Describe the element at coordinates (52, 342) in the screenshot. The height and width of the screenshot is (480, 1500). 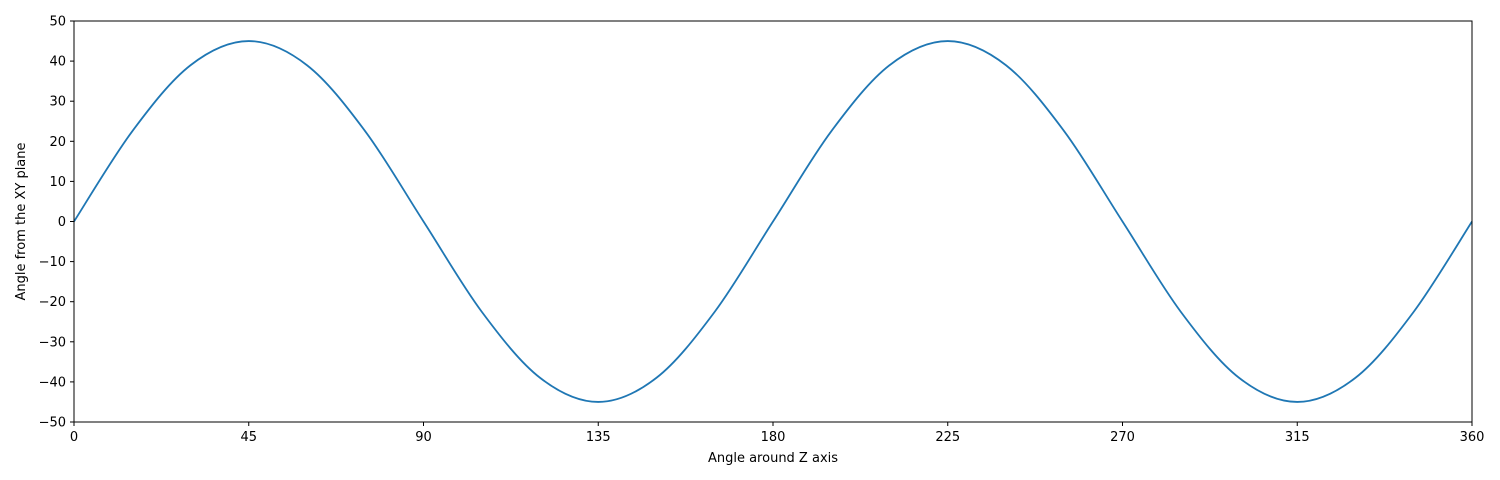
I see `y-tick-label: −30` at that location.